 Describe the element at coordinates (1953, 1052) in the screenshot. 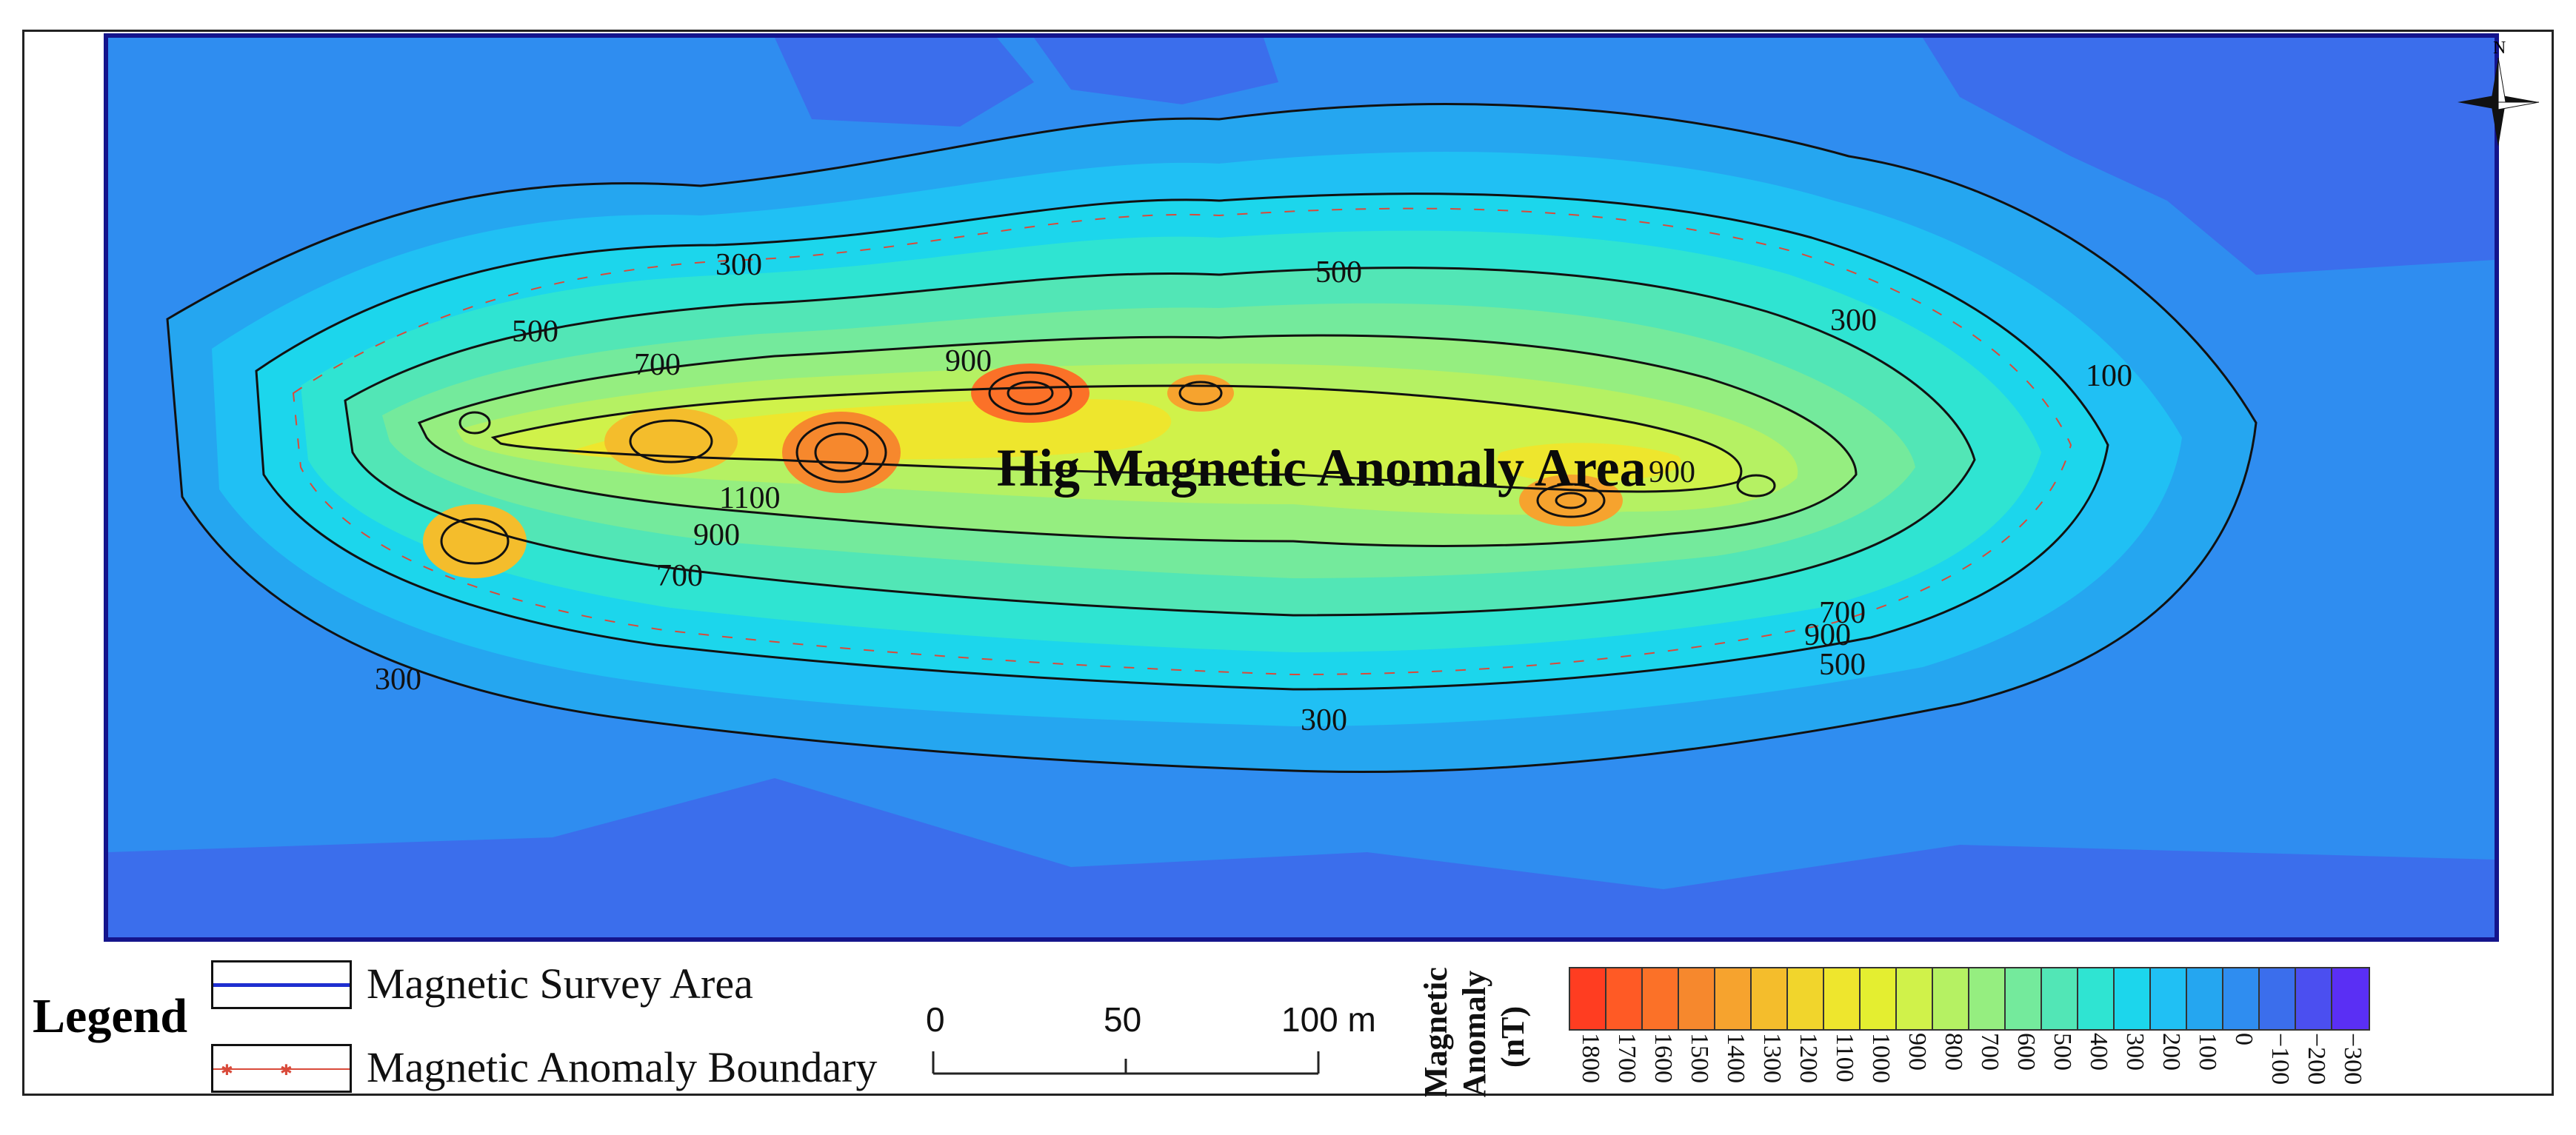

I see `colorbar-tick-label: 800` at that location.